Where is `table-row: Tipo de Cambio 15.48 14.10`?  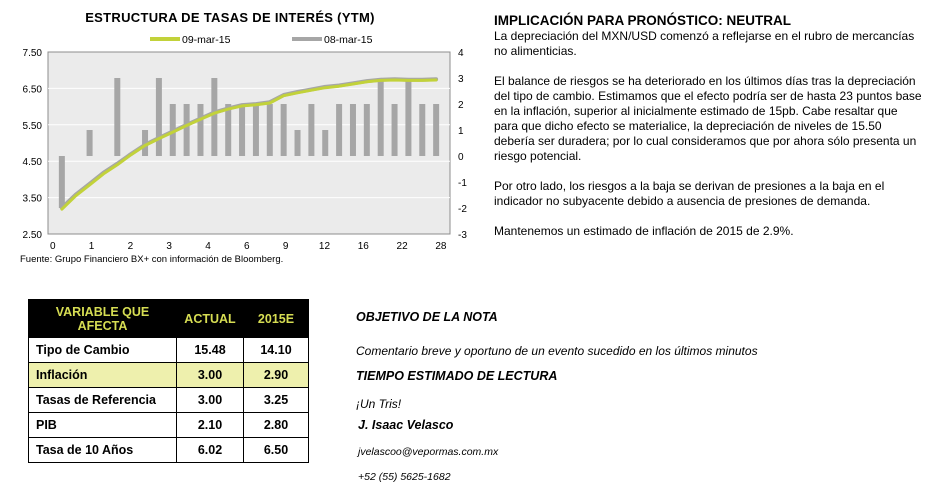
table-row: Tipo de Cambio 15.48 14.10 is located at coordinates (168, 350).